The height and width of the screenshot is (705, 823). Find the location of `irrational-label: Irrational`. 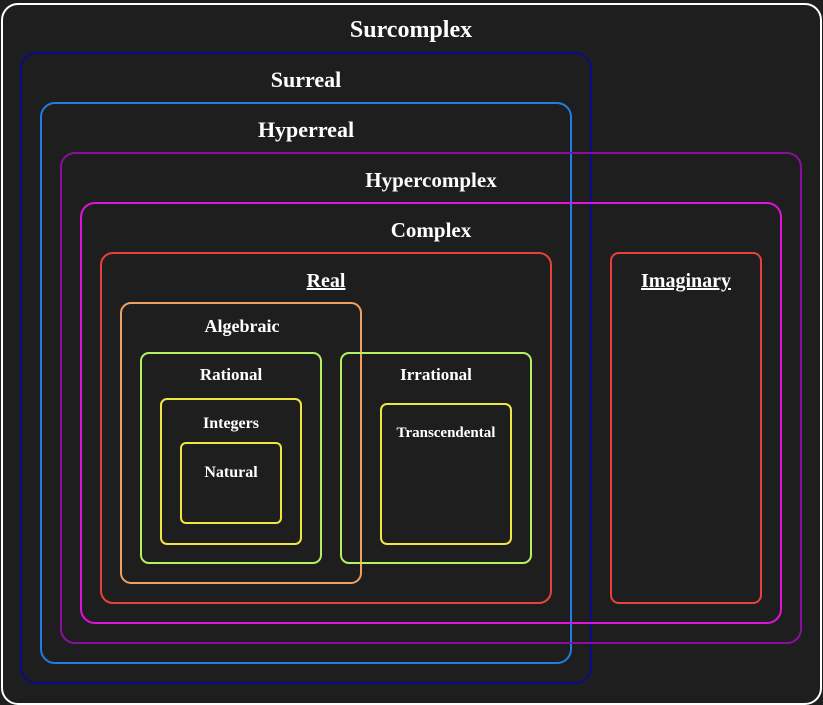

irrational-label: Irrational is located at coordinates (436, 374).